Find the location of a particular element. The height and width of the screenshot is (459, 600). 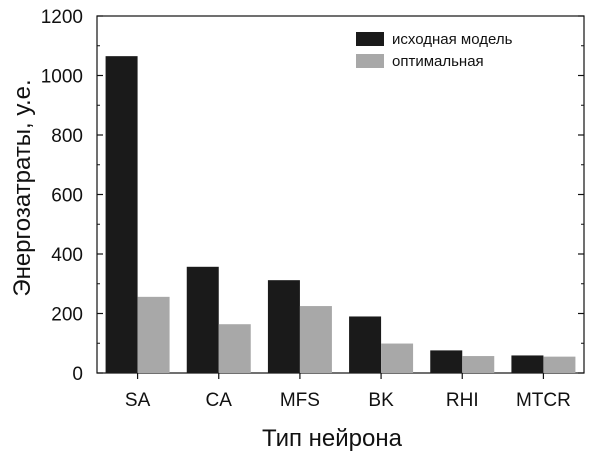

x-tick-label-sa: SA is located at coordinates (138, 400).